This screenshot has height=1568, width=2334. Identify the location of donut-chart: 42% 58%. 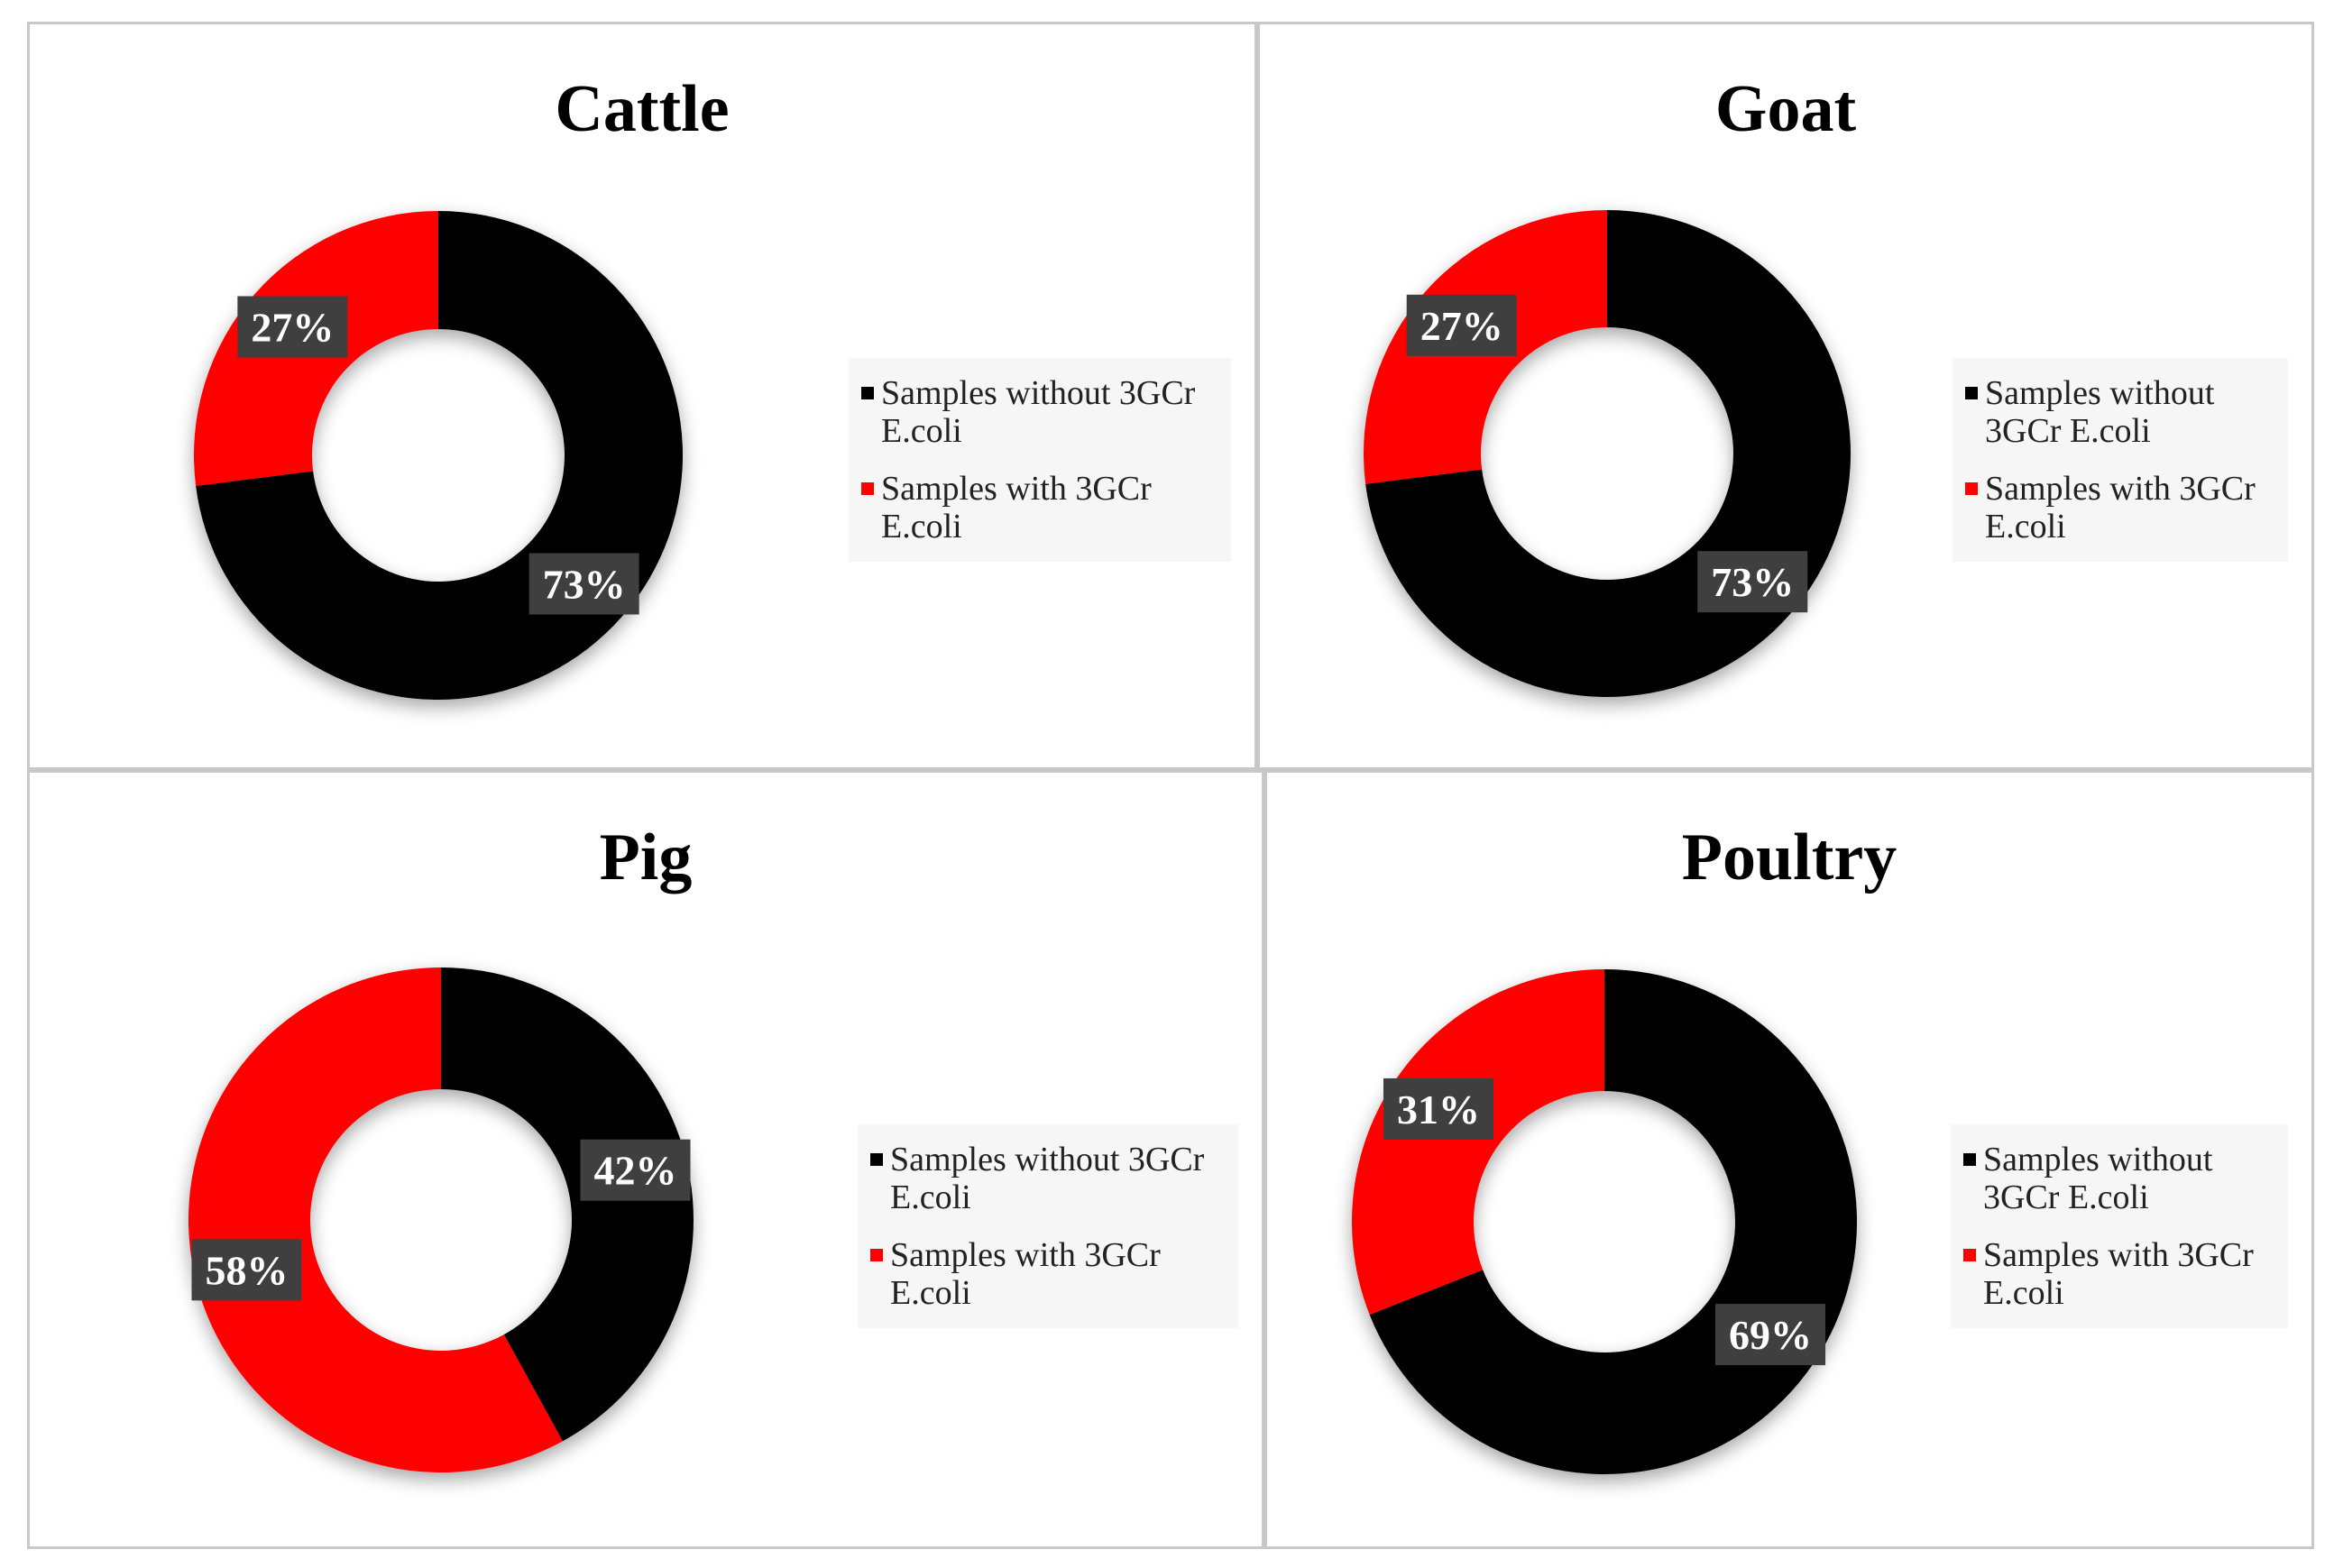
(441, 1219).